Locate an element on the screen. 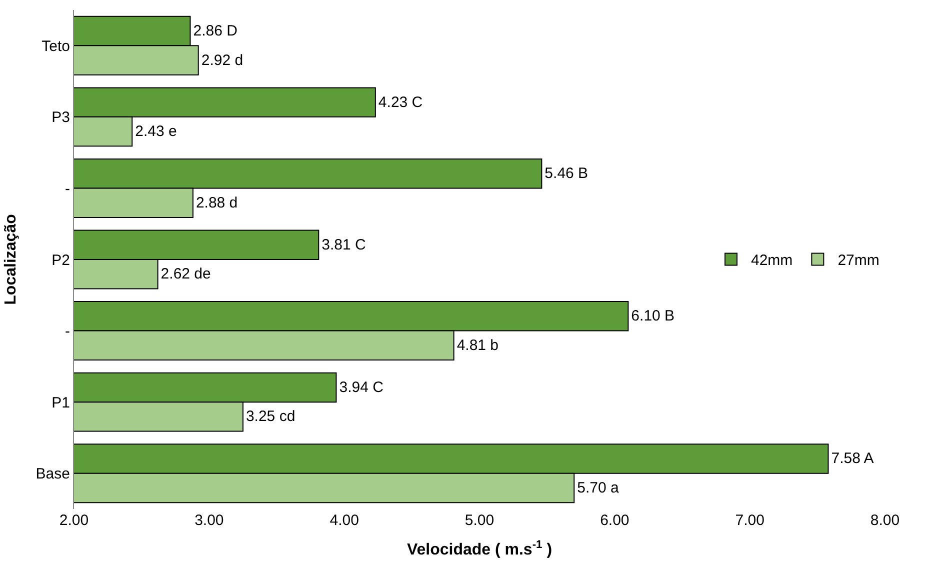 Image resolution: width=925 pixels, height=569 pixels. x-axis-title: Velocidade ( m.s$^{-1}$ ) is located at coordinates (479, 548).